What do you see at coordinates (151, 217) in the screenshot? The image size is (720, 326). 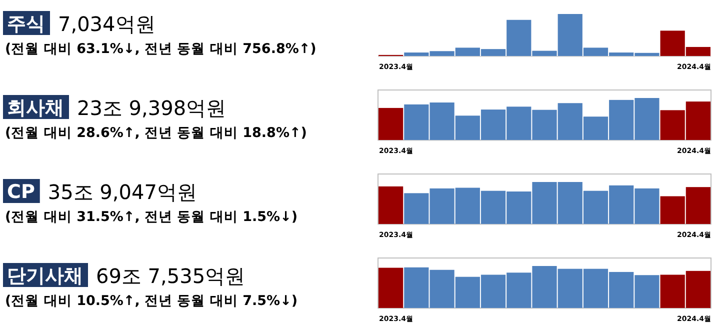 I see `text: (전월 대비 31.5%↑, 전년 동월 대비 1.5%↓)` at bounding box center [151, 217].